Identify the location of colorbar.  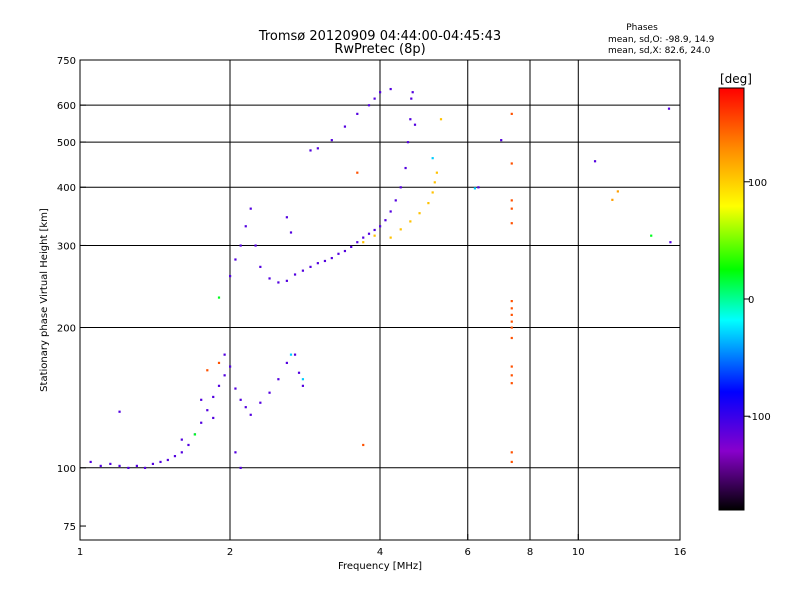
(731, 299).